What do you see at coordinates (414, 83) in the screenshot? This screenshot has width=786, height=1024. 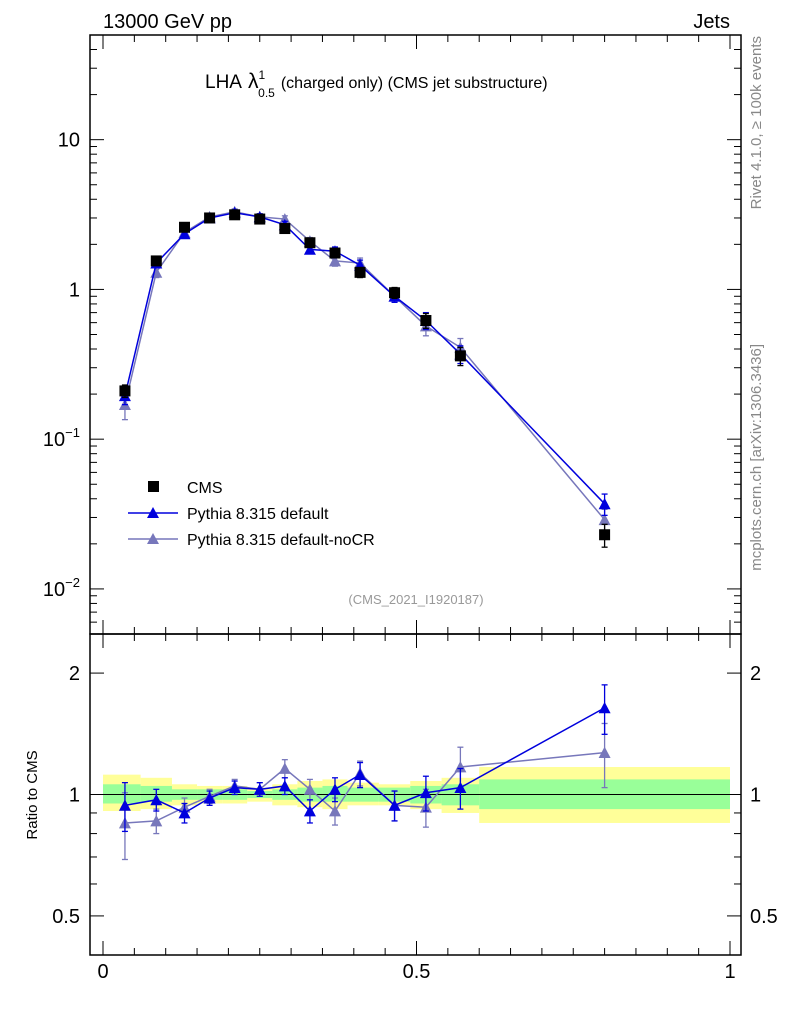 I see `title-rest: (charged only) (CMS jet substructure)` at bounding box center [414, 83].